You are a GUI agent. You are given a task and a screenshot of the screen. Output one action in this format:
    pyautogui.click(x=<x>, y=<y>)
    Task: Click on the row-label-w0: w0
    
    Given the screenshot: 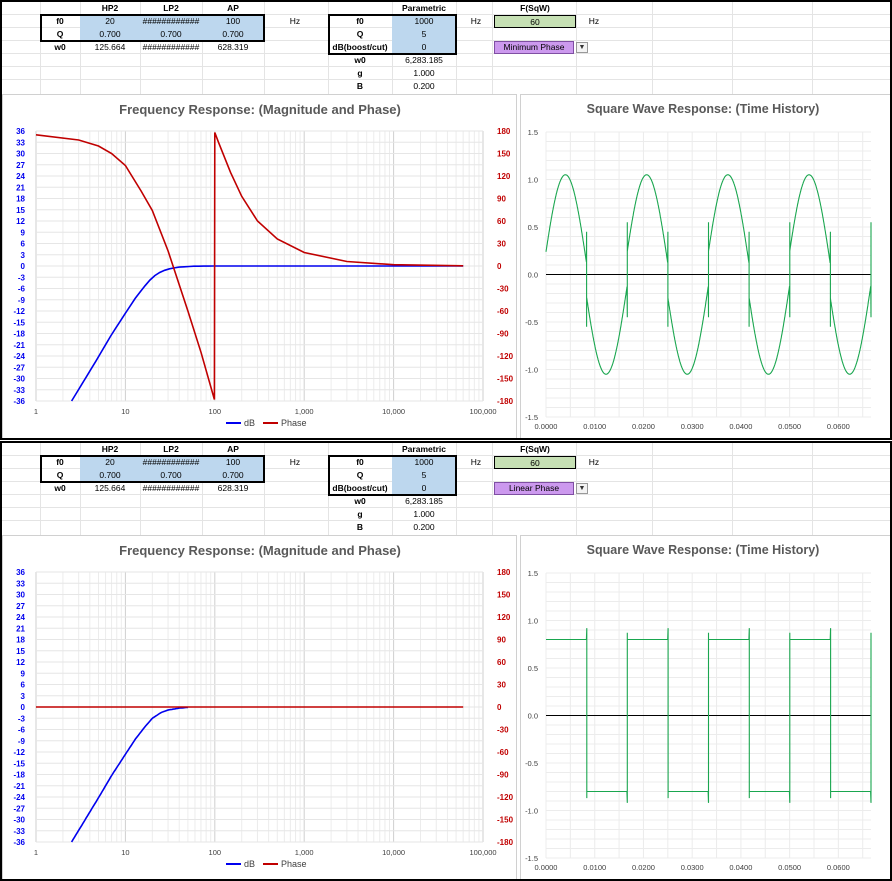 What is the action you would take?
    pyautogui.click(x=60, y=47)
    